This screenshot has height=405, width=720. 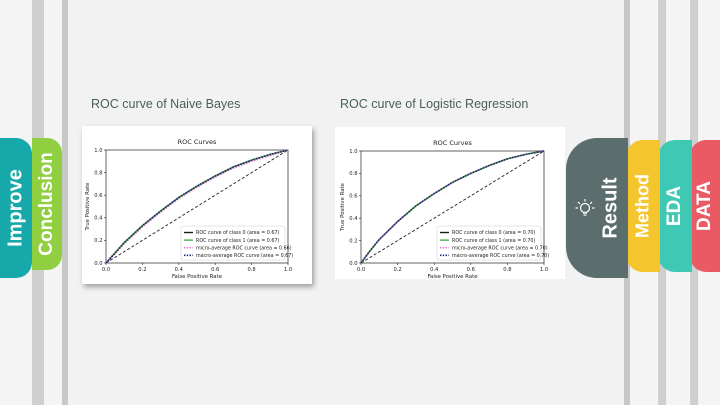 I want to click on tab-conclusion: Conclusion, so click(x=47, y=204).